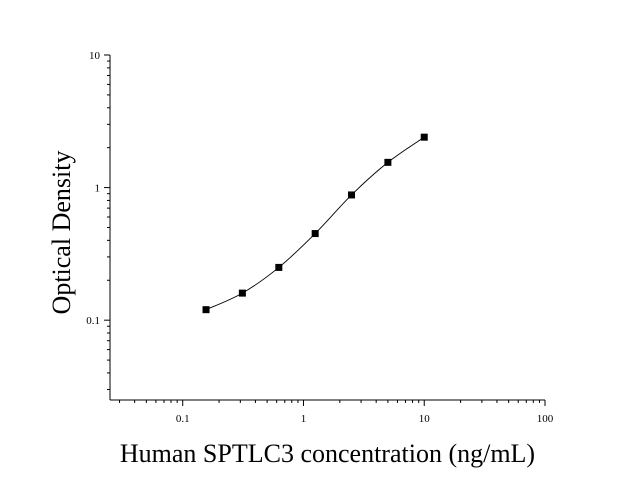 The image size is (632, 477). I want to click on x-axis-title: Human SPTLC3 concentration (ng/mL), so click(327, 453).